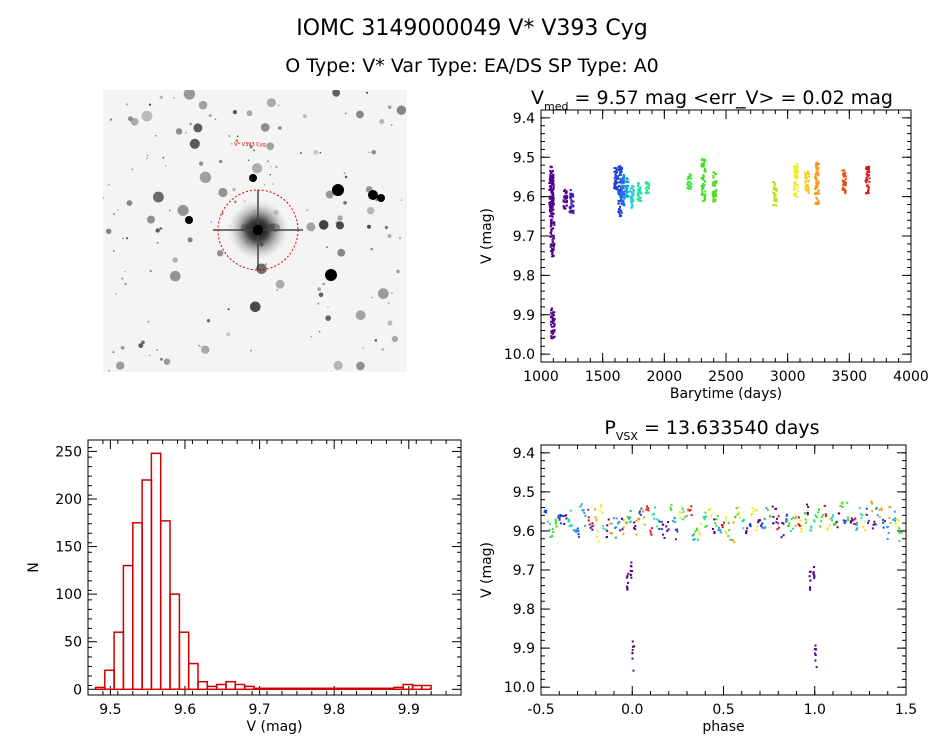 The height and width of the screenshot is (747, 944). What do you see at coordinates (258, 230) in the screenshot?
I see `target-marker-circle` at bounding box center [258, 230].